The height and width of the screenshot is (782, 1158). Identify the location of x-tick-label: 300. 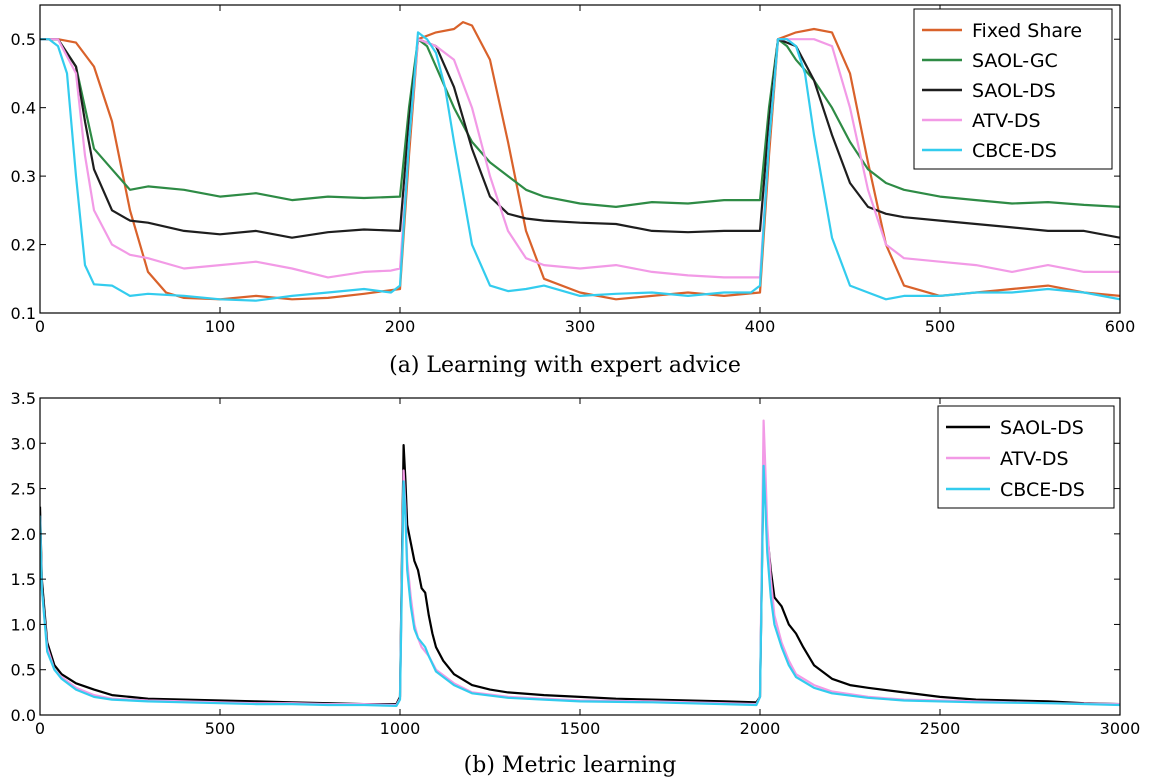
(580, 326).